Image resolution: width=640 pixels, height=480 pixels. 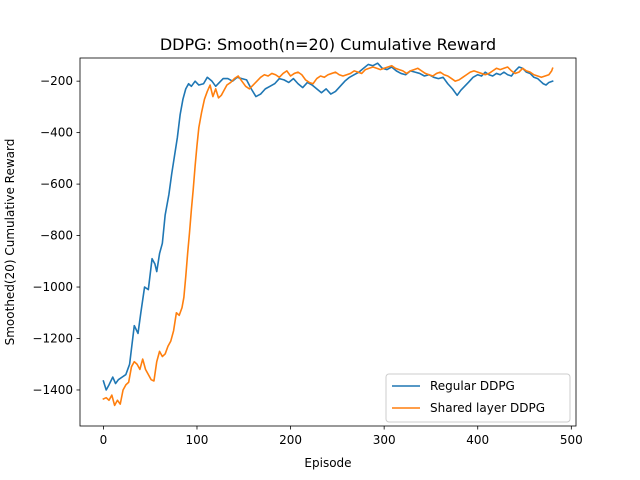 What do you see at coordinates (52, 390) in the screenshot?
I see `y-tick-label: −1400` at bounding box center [52, 390].